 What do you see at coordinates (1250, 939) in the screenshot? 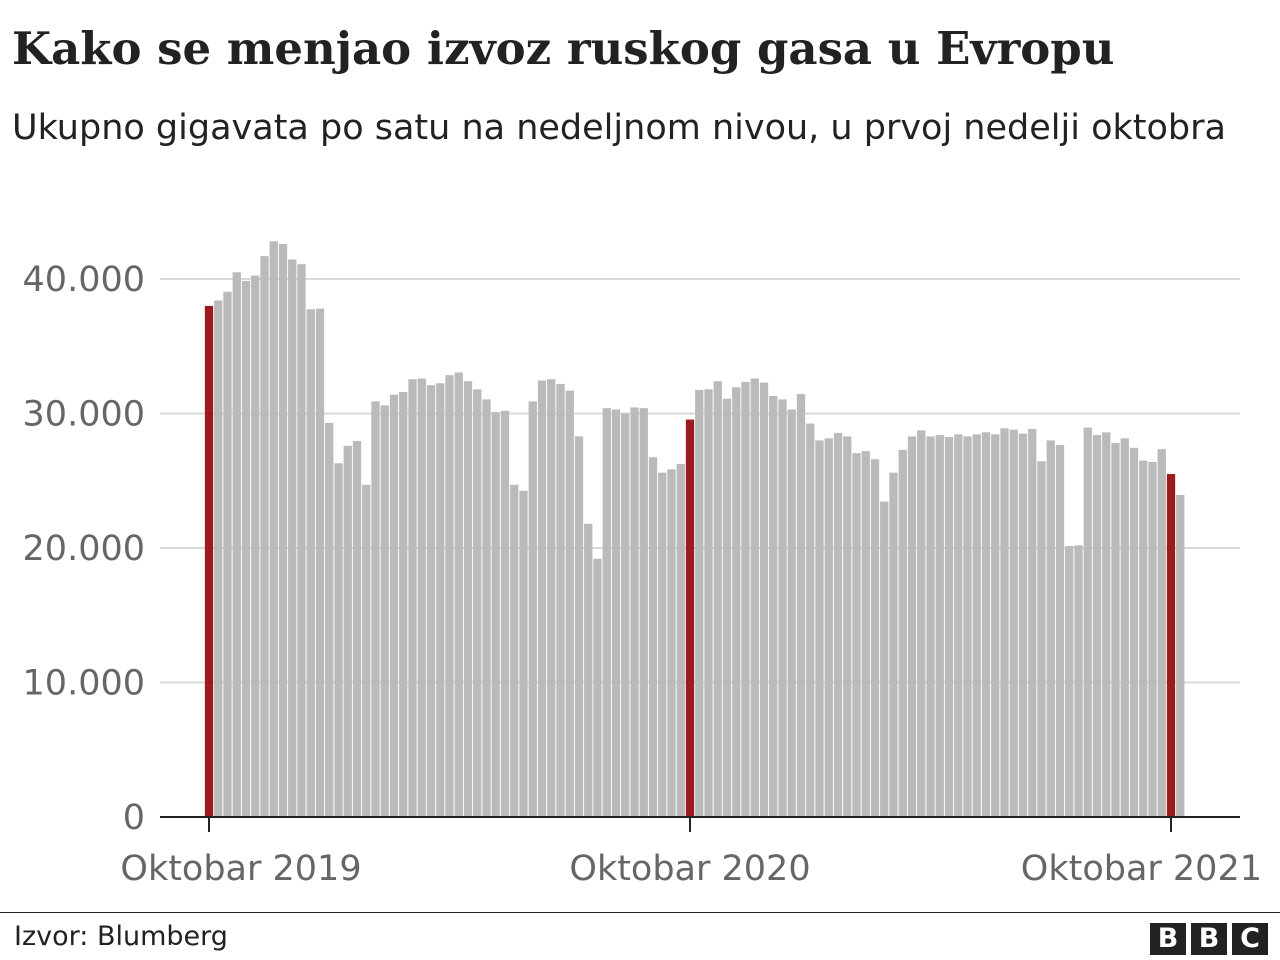
I see `bbc-logo-letter: C` at bounding box center [1250, 939].